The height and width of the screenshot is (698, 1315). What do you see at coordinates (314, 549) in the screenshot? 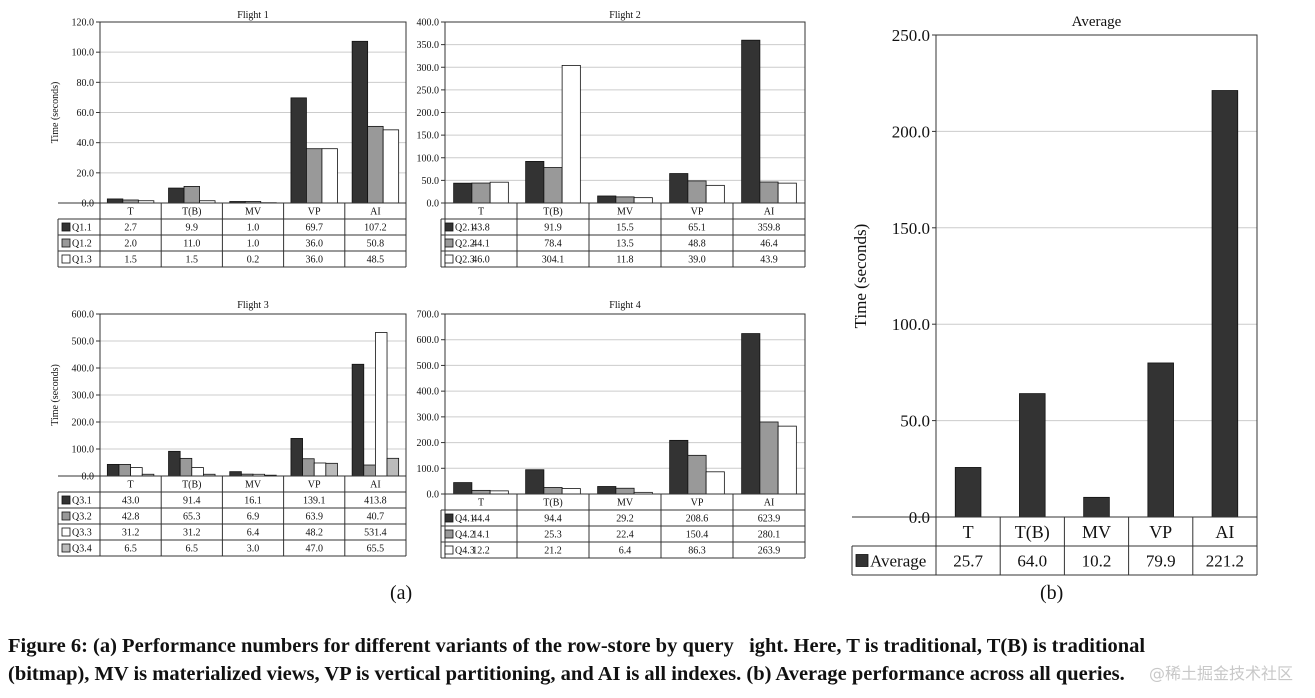
I see `data-label: 47.0` at bounding box center [314, 549].